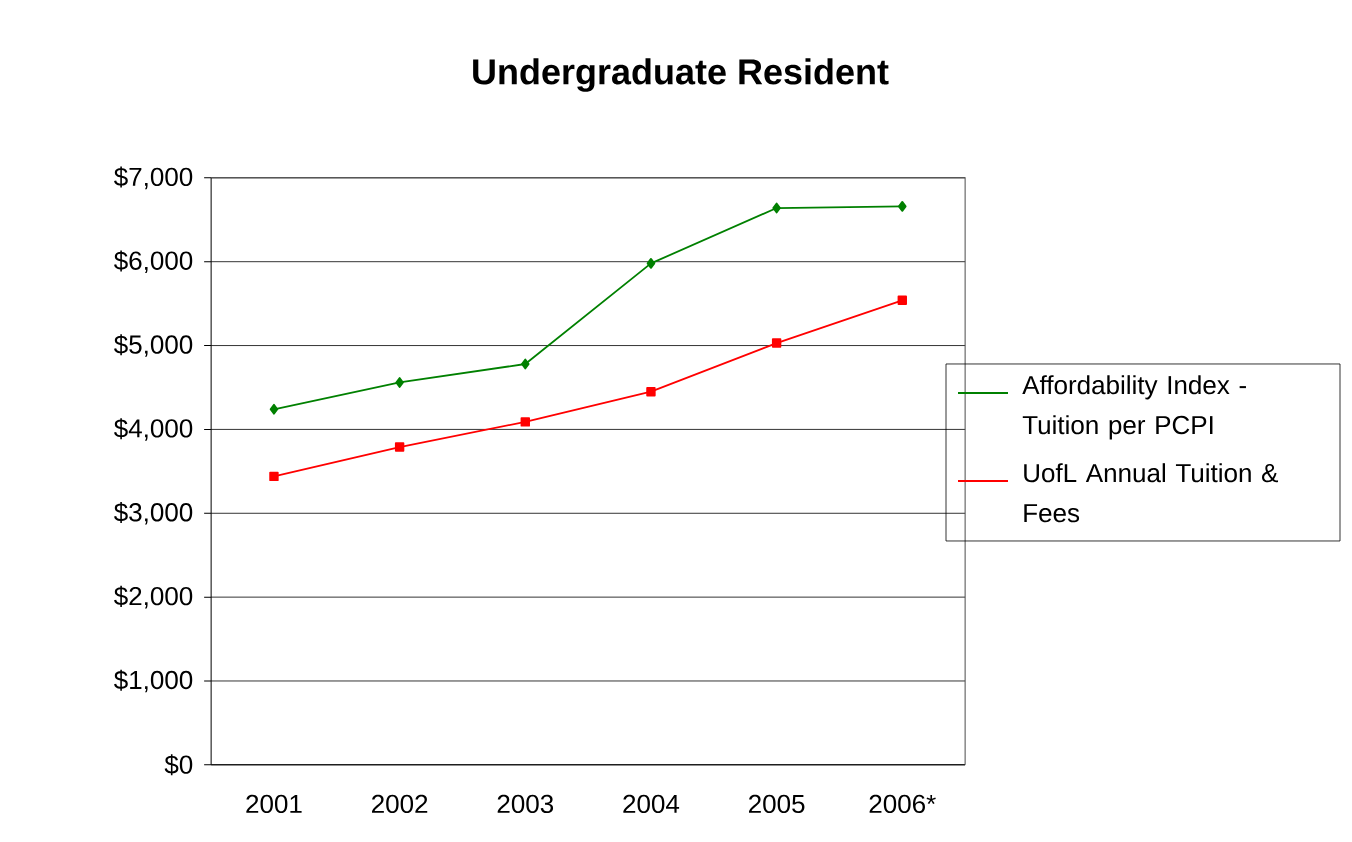 Image resolution: width=1352 pixels, height=842 pixels. Describe the element at coordinates (153, 178) in the screenshot. I see `y-tick-label: $7,000` at that location.